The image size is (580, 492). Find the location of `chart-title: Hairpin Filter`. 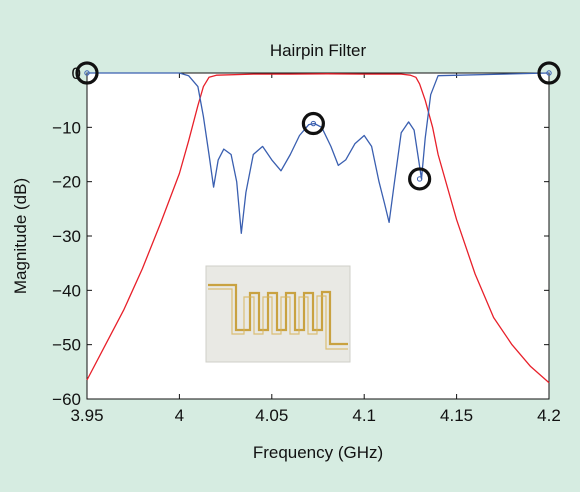

chart-title: Hairpin Filter is located at coordinates (318, 50).